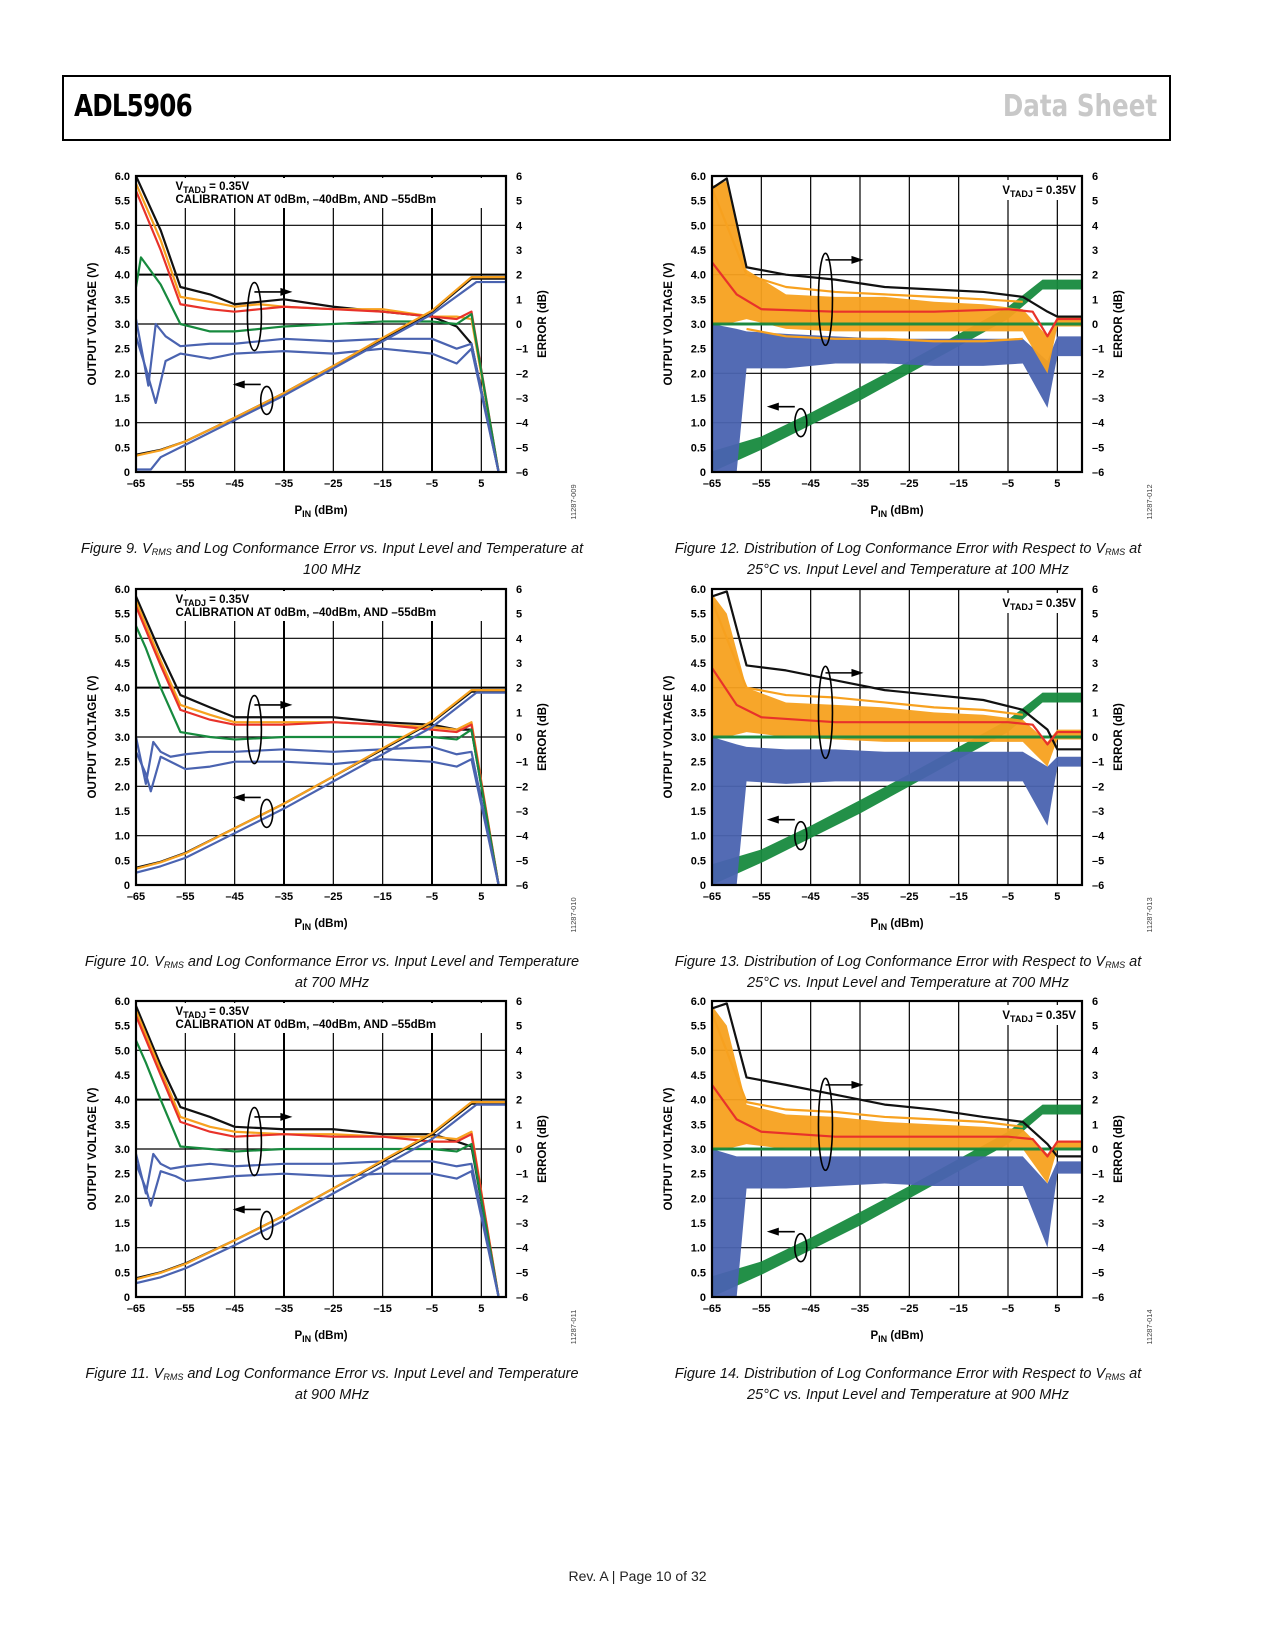 The image size is (1275, 1650). I want to click on band-green, so click(897, 1200).